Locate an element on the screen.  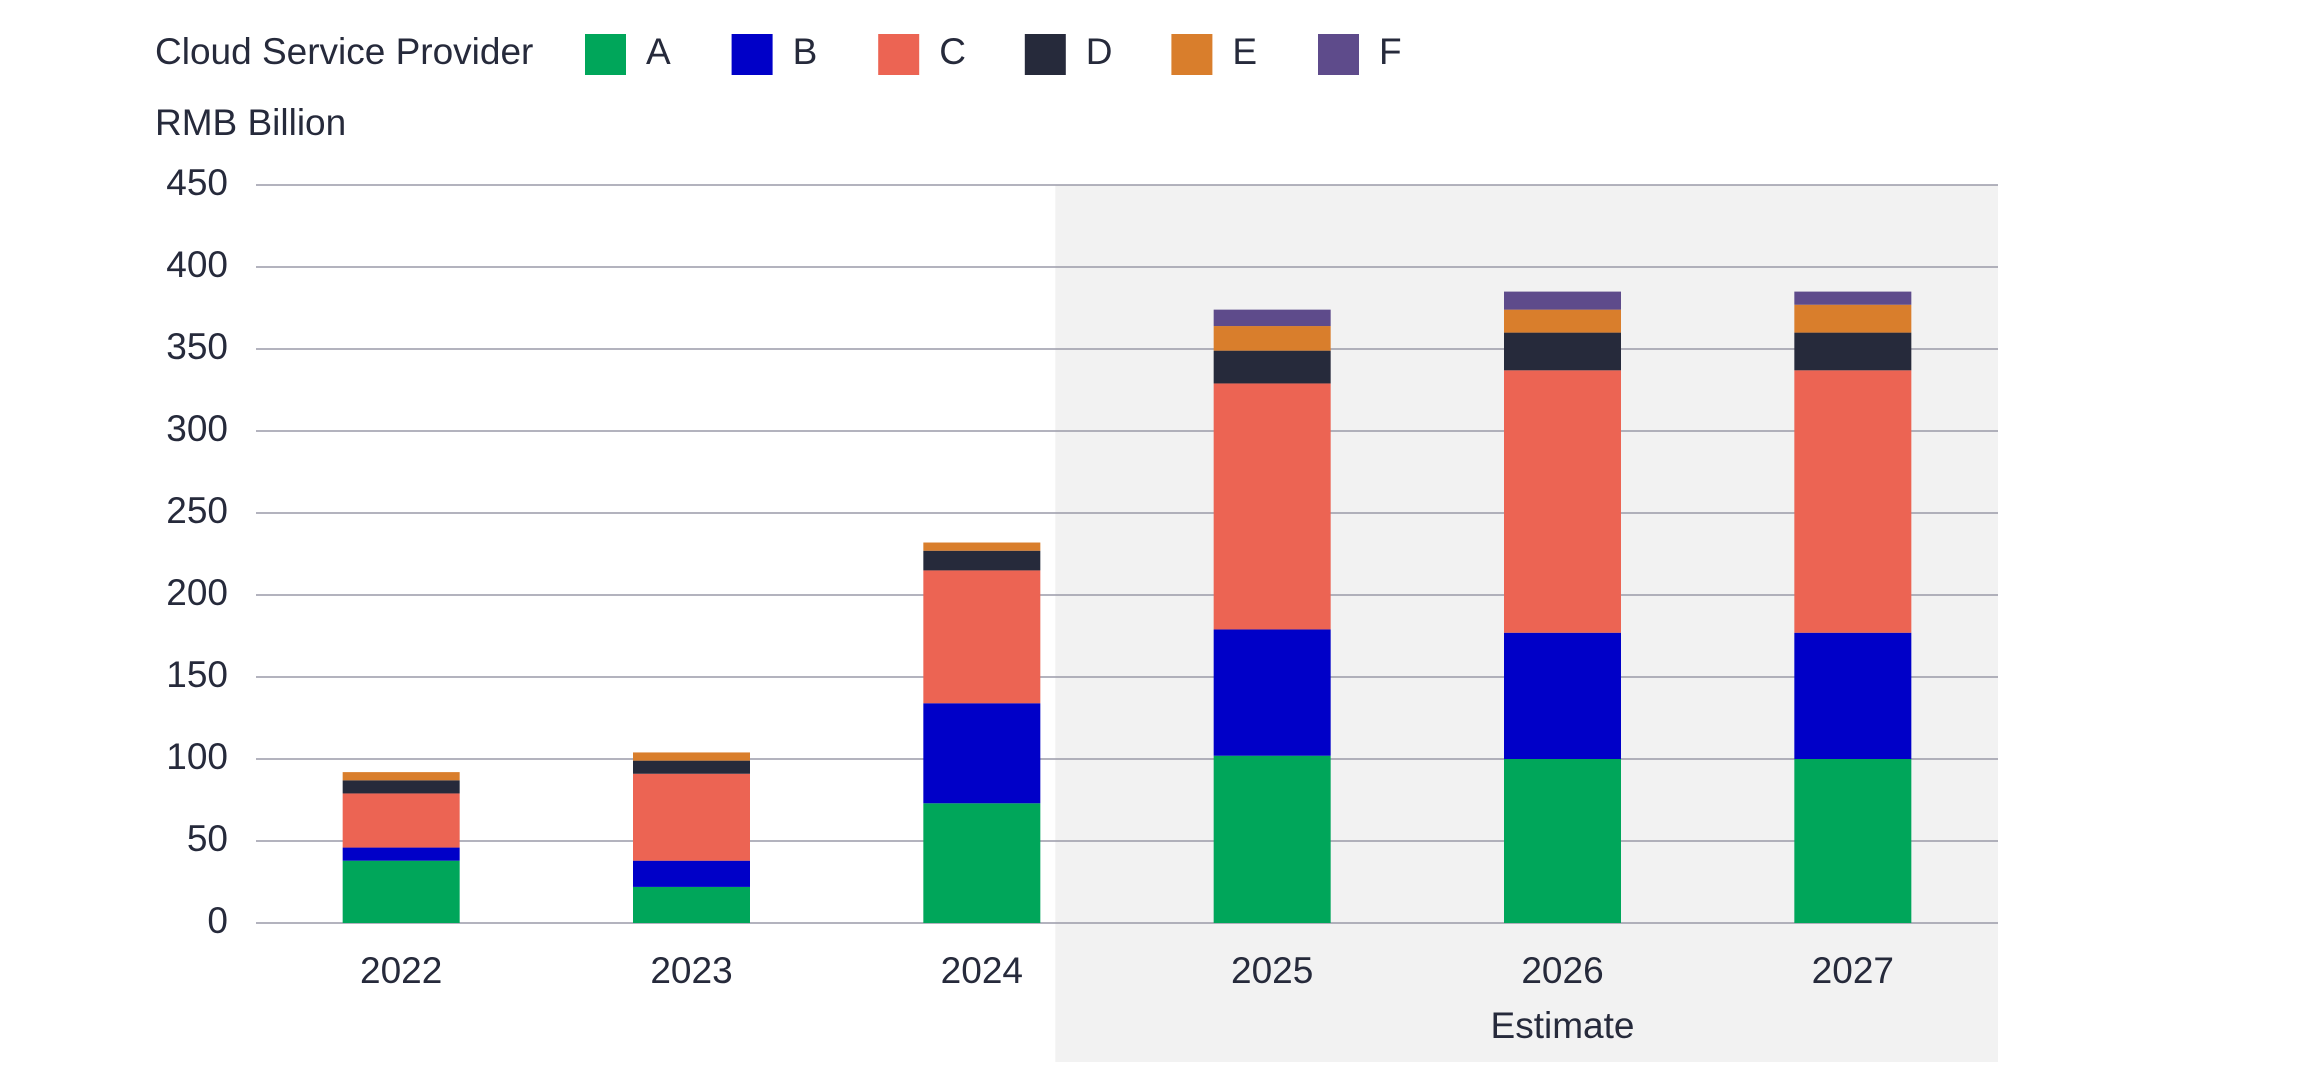
x-tick-label: 2024 is located at coordinates (982, 970).